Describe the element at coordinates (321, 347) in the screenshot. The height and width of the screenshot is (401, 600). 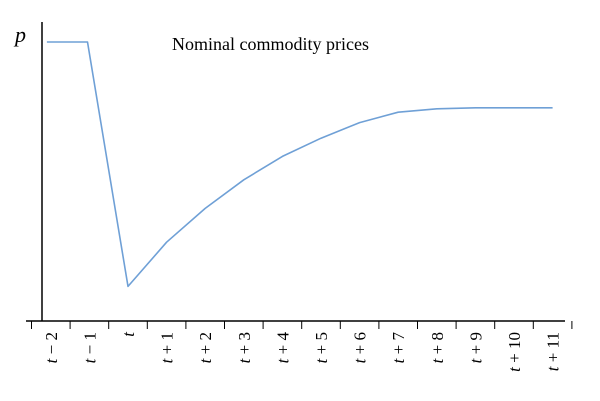
I see `x-tick-label: t + 5` at that location.